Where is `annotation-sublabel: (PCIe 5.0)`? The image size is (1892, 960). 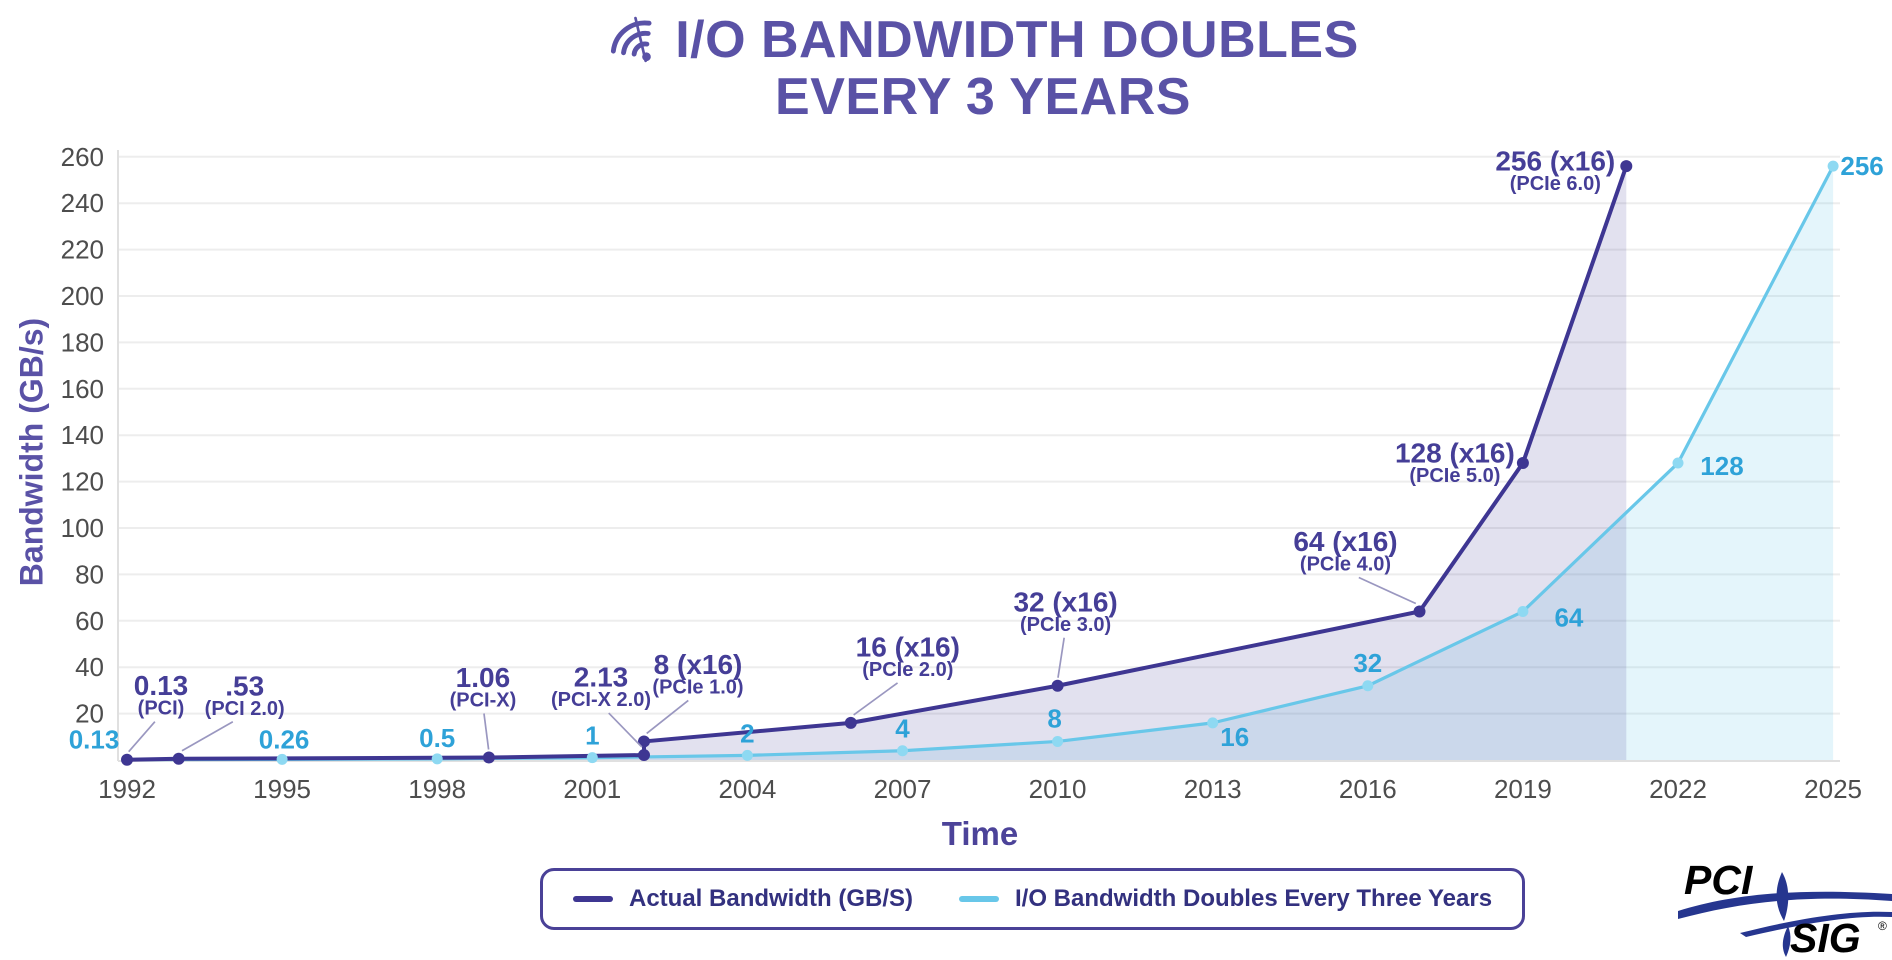 annotation-sublabel: (PCIe 5.0) is located at coordinates (1454, 476).